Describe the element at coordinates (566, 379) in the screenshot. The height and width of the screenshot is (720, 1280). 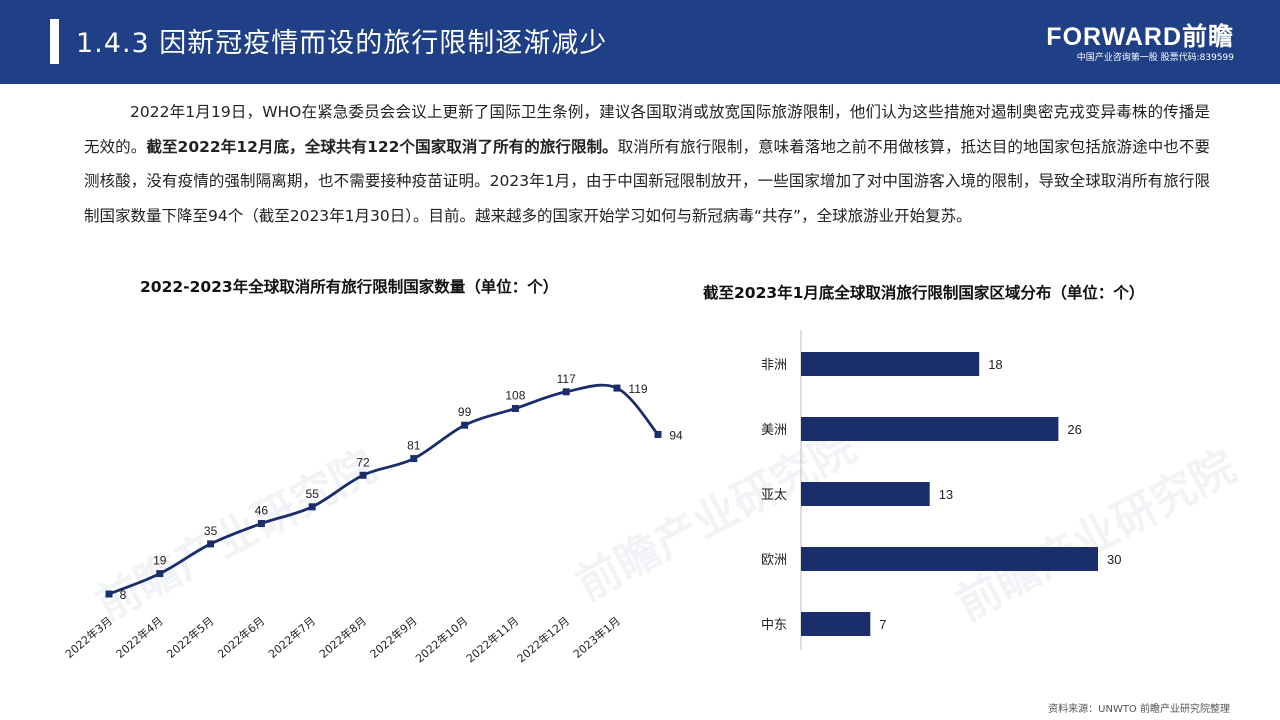
I see `data-label-2022年12月: 117` at that location.